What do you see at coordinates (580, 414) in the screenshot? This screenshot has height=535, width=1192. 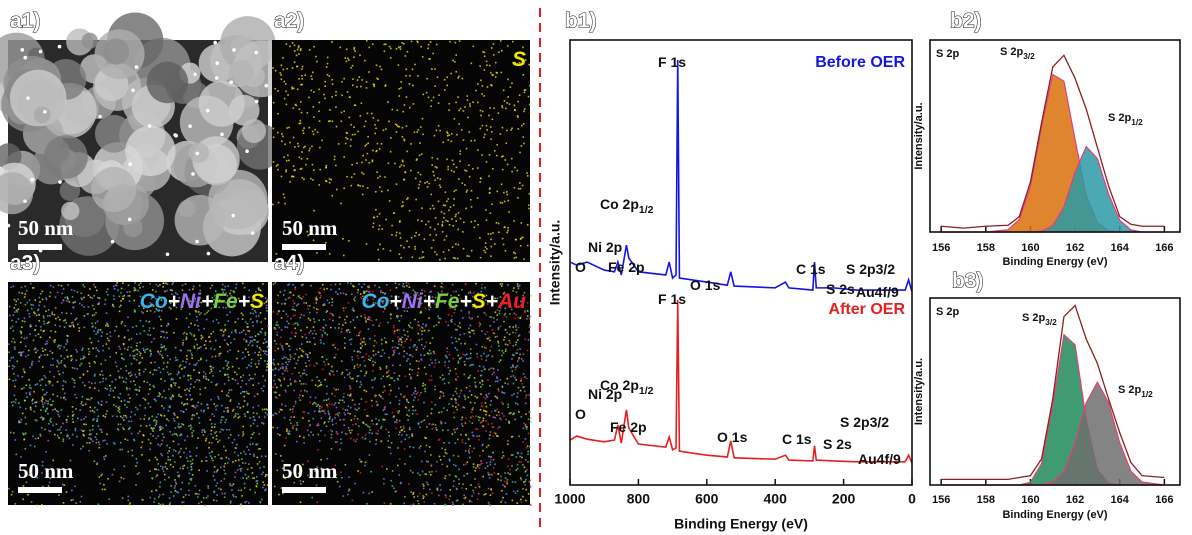 I see `peak-label-main: O` at bounding box center [580, 414].